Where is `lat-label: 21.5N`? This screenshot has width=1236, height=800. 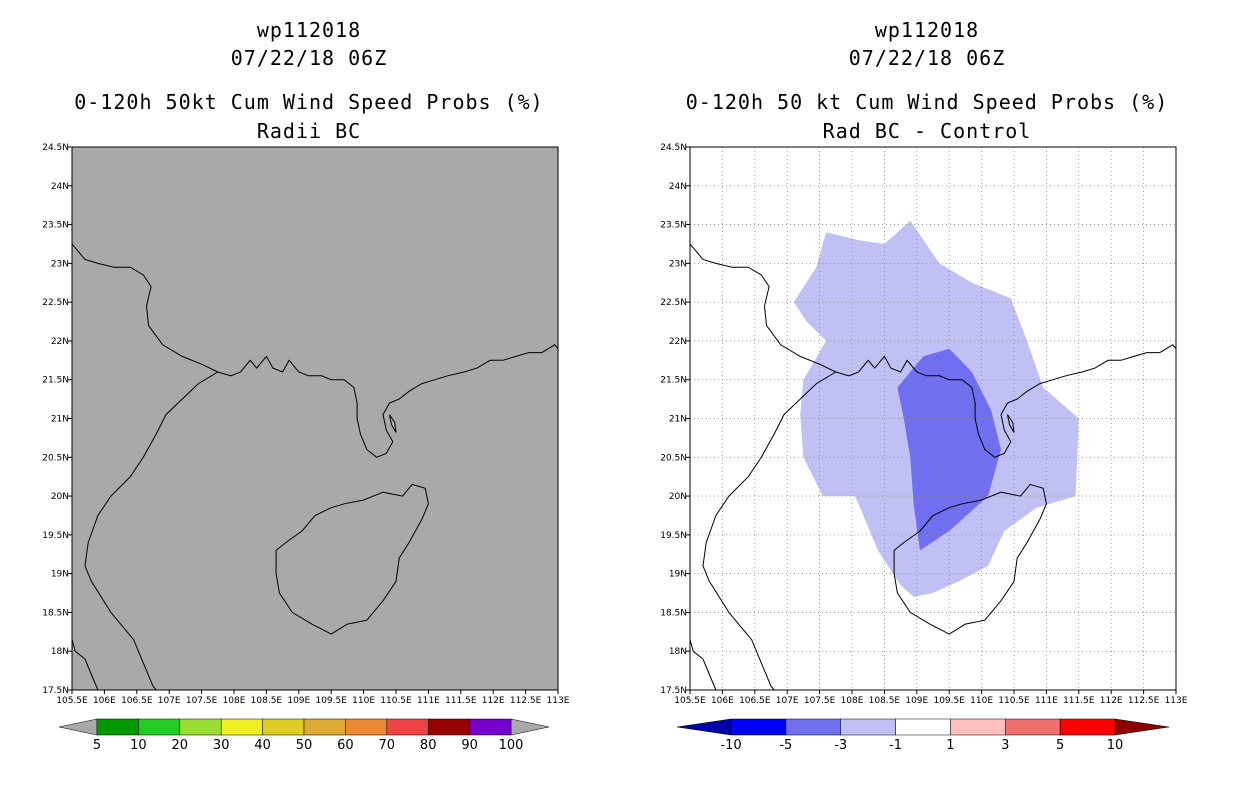 lat-label: 21.5N is located at coordinates (55, 381).